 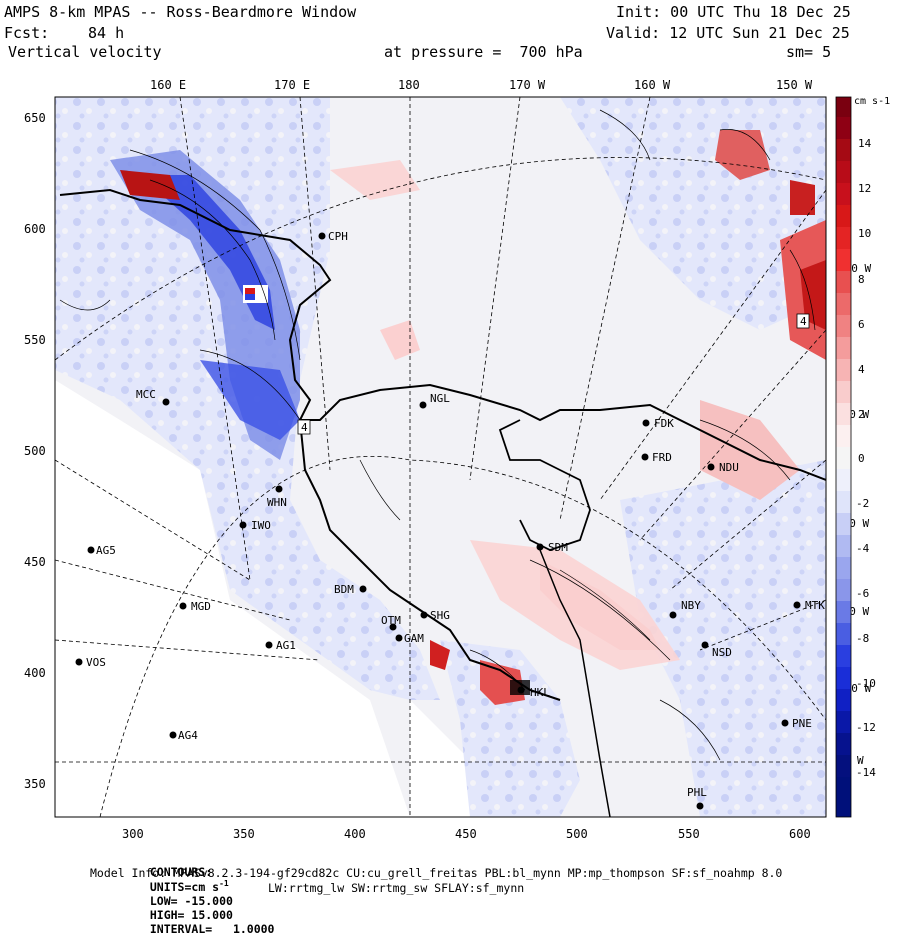 I want to click on y-tick-label: 500, so click(x=35, y=451).